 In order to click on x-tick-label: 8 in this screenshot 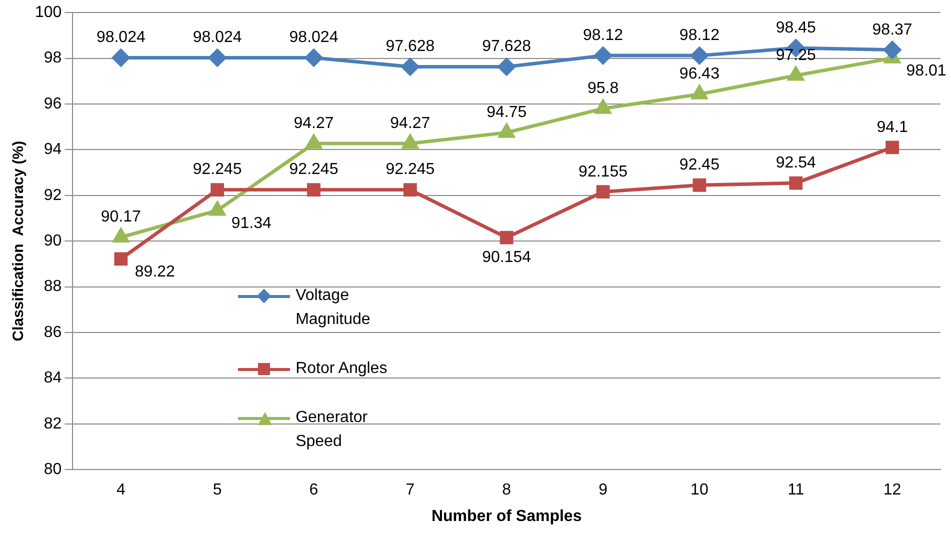, I will do `click(507, 490)`.